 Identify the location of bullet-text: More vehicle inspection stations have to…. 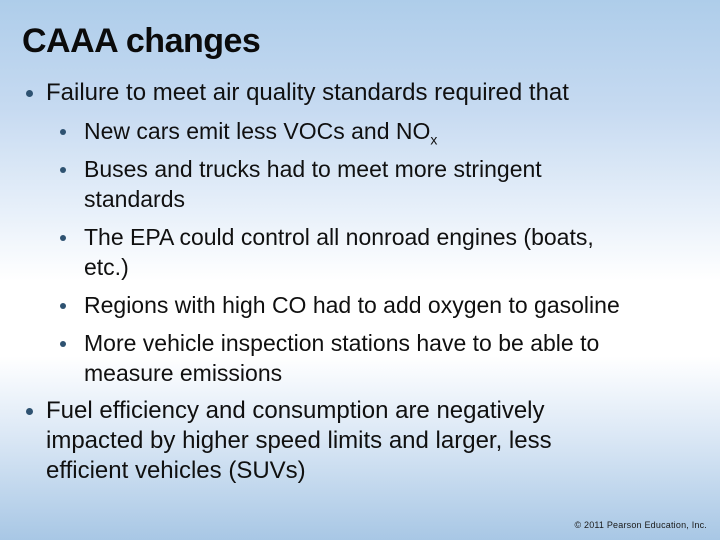
(342, 358).